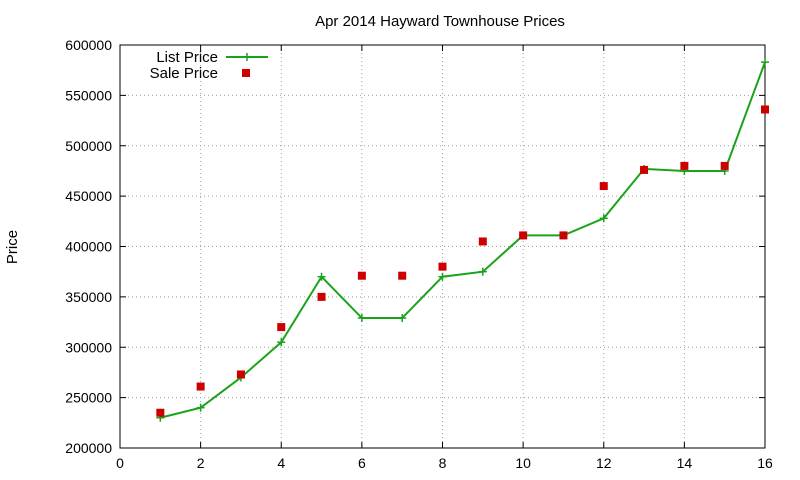 The width and height of the screenshot is (800, 480). I want to click on y-tick-label: 600000, so click(88, 45).